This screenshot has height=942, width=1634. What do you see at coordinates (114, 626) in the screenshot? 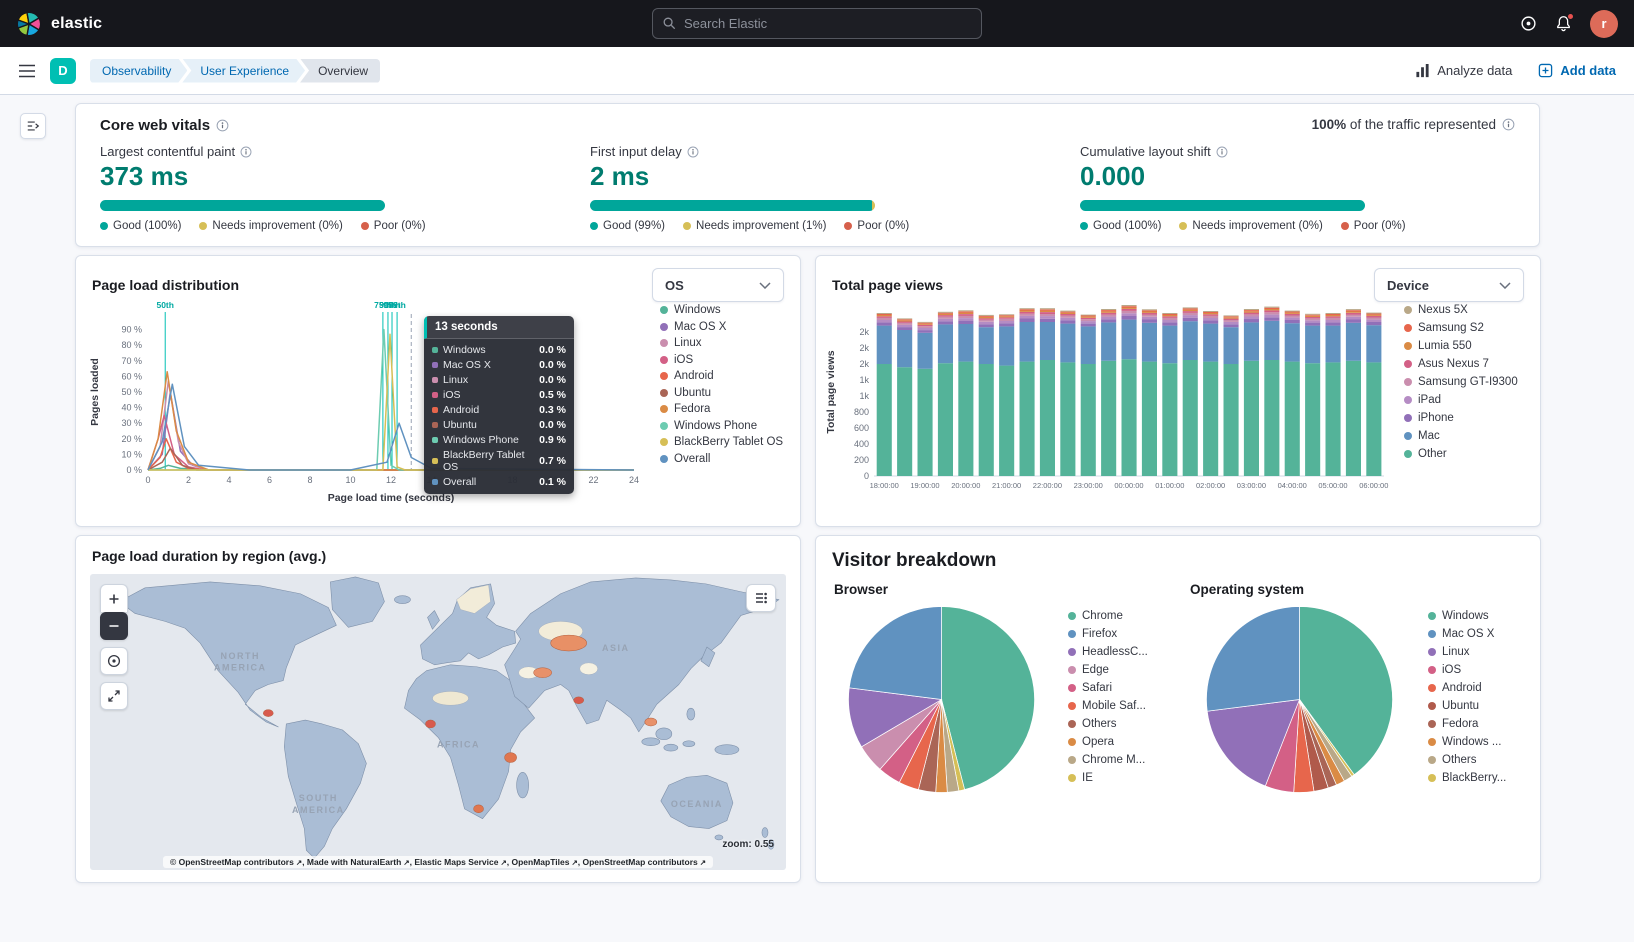
I see `map-zoom-out-button` at bounding box center [114, 626].